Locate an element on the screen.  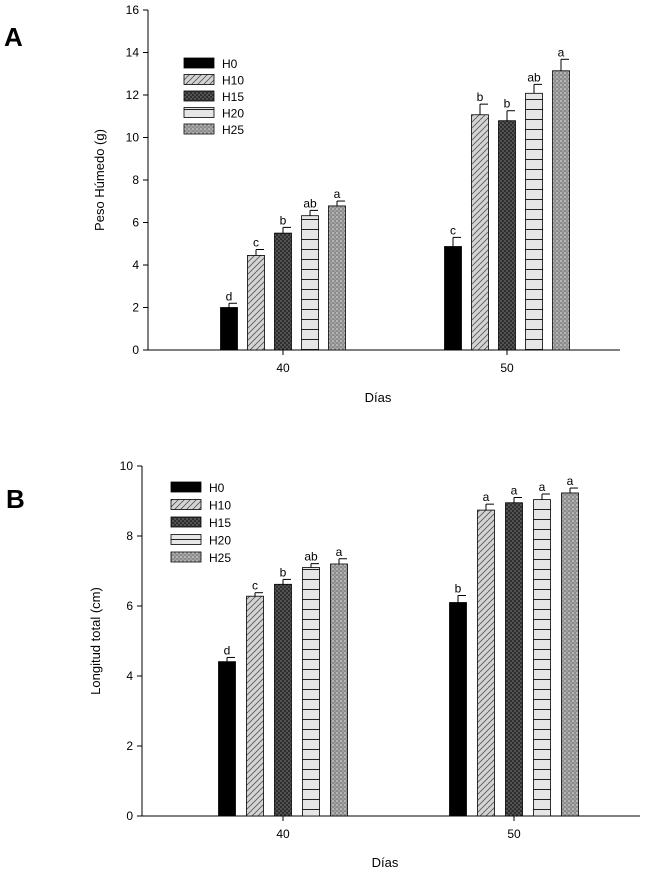
panel-label-a: A is located at coordinates (13, 37).